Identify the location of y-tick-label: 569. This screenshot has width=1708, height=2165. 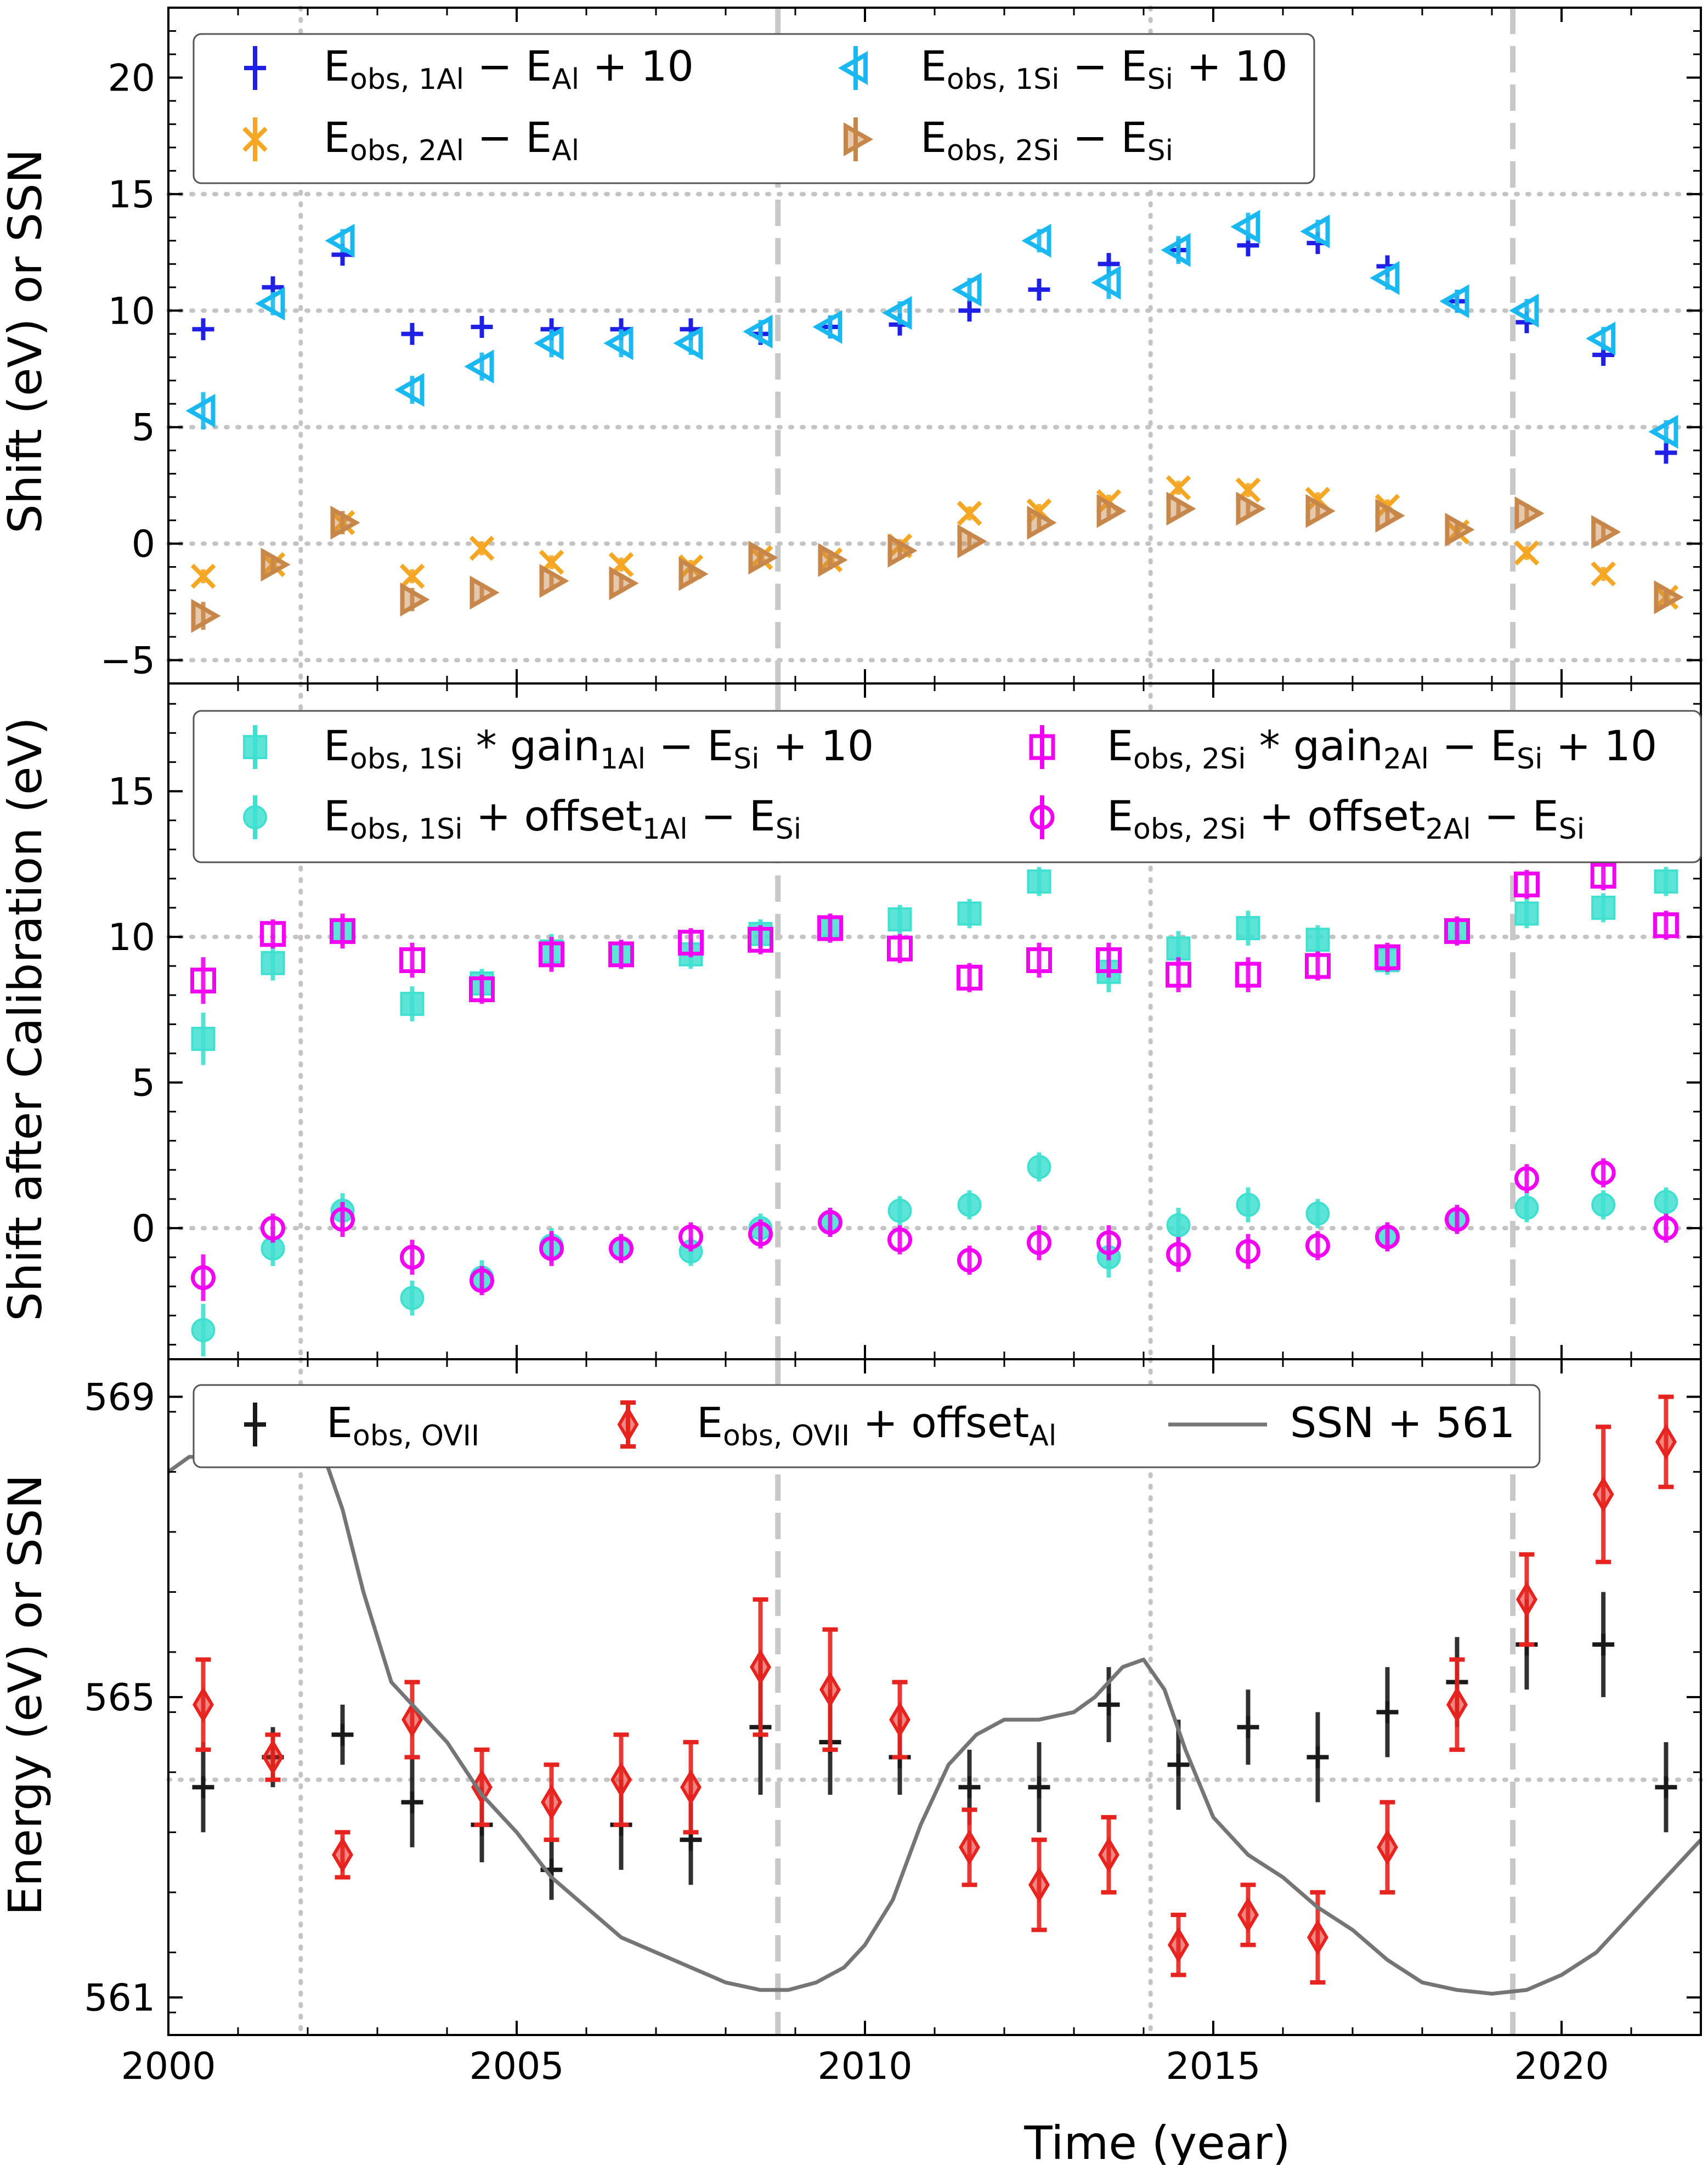
(119, 1397).